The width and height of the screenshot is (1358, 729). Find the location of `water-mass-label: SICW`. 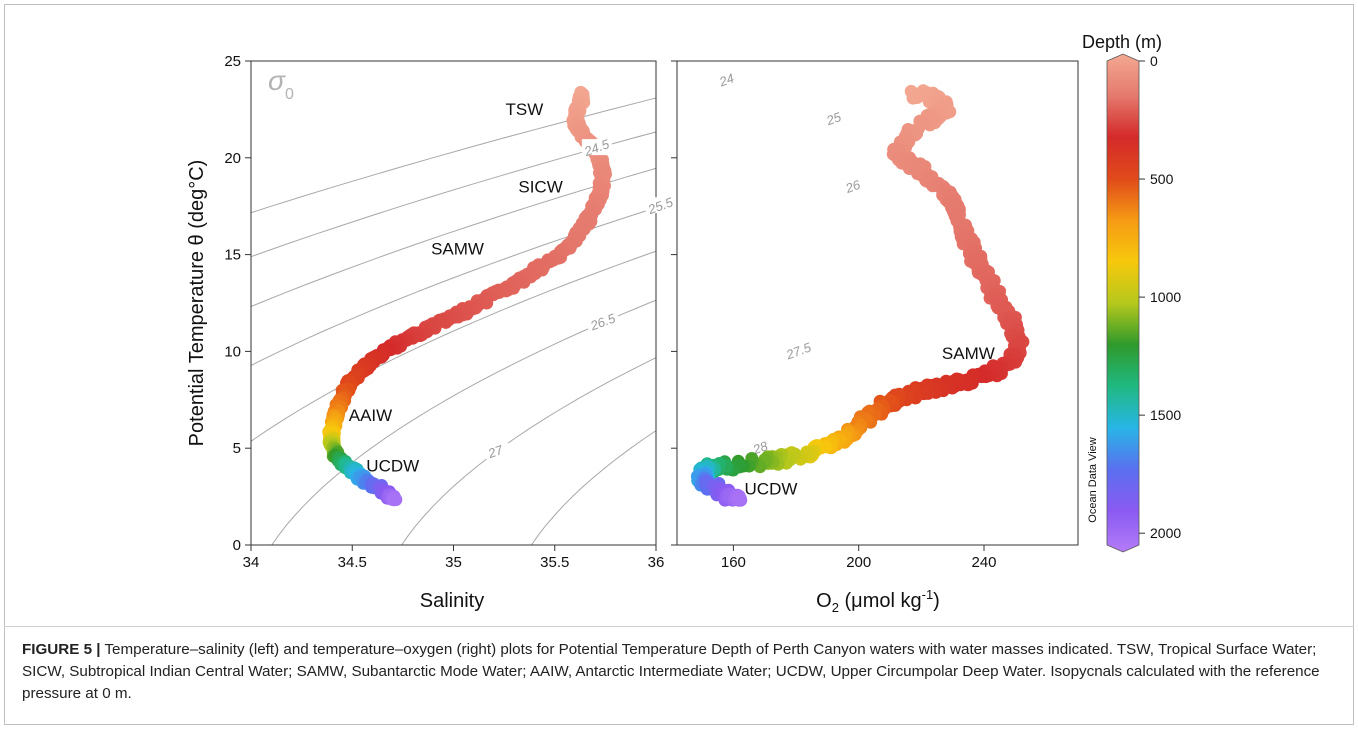

water-mass-label: SICW is located at coordinates (540, 187).